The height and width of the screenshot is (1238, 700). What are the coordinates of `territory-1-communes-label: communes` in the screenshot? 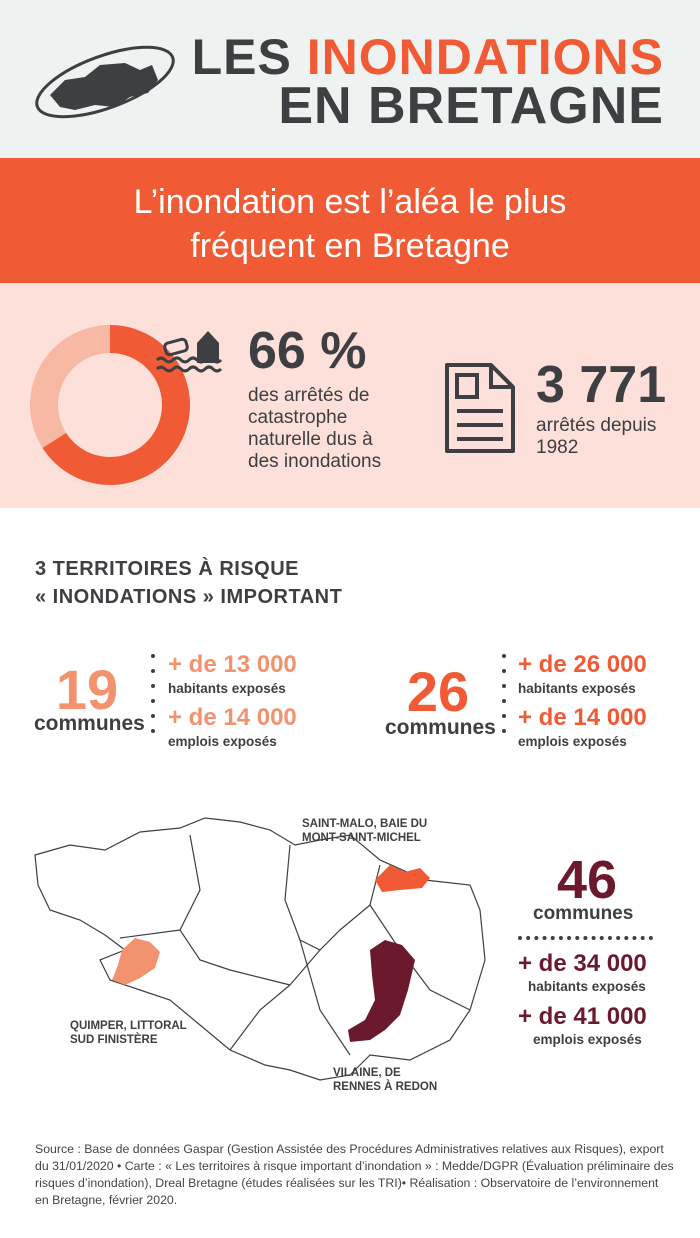 It's located at (89, 723).